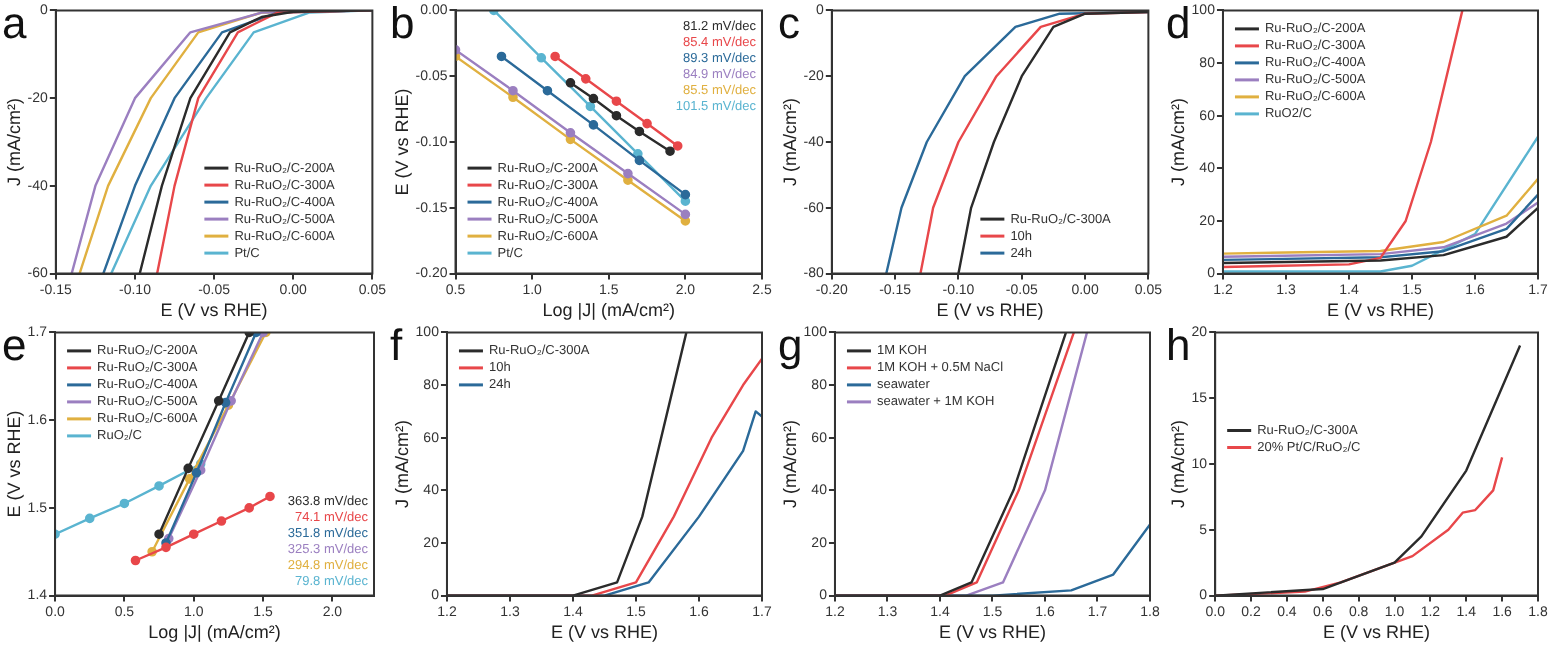 The height and width of the screenshot is (646, 1558). Describe the element at coordinates (789, 24) in the screenshot. I see `chart-title: c` at that location.